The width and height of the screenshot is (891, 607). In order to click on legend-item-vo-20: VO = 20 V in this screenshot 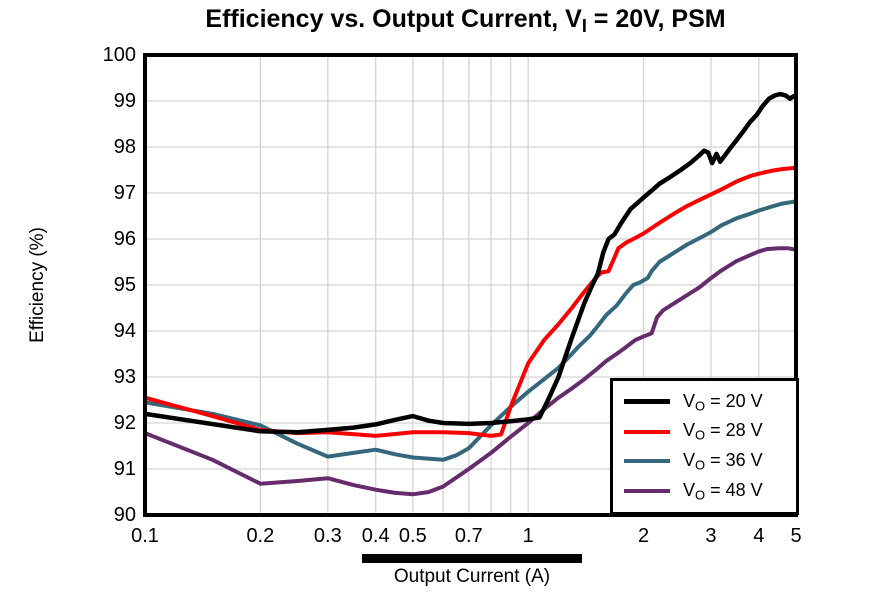, I will do `click(704, 402)`.